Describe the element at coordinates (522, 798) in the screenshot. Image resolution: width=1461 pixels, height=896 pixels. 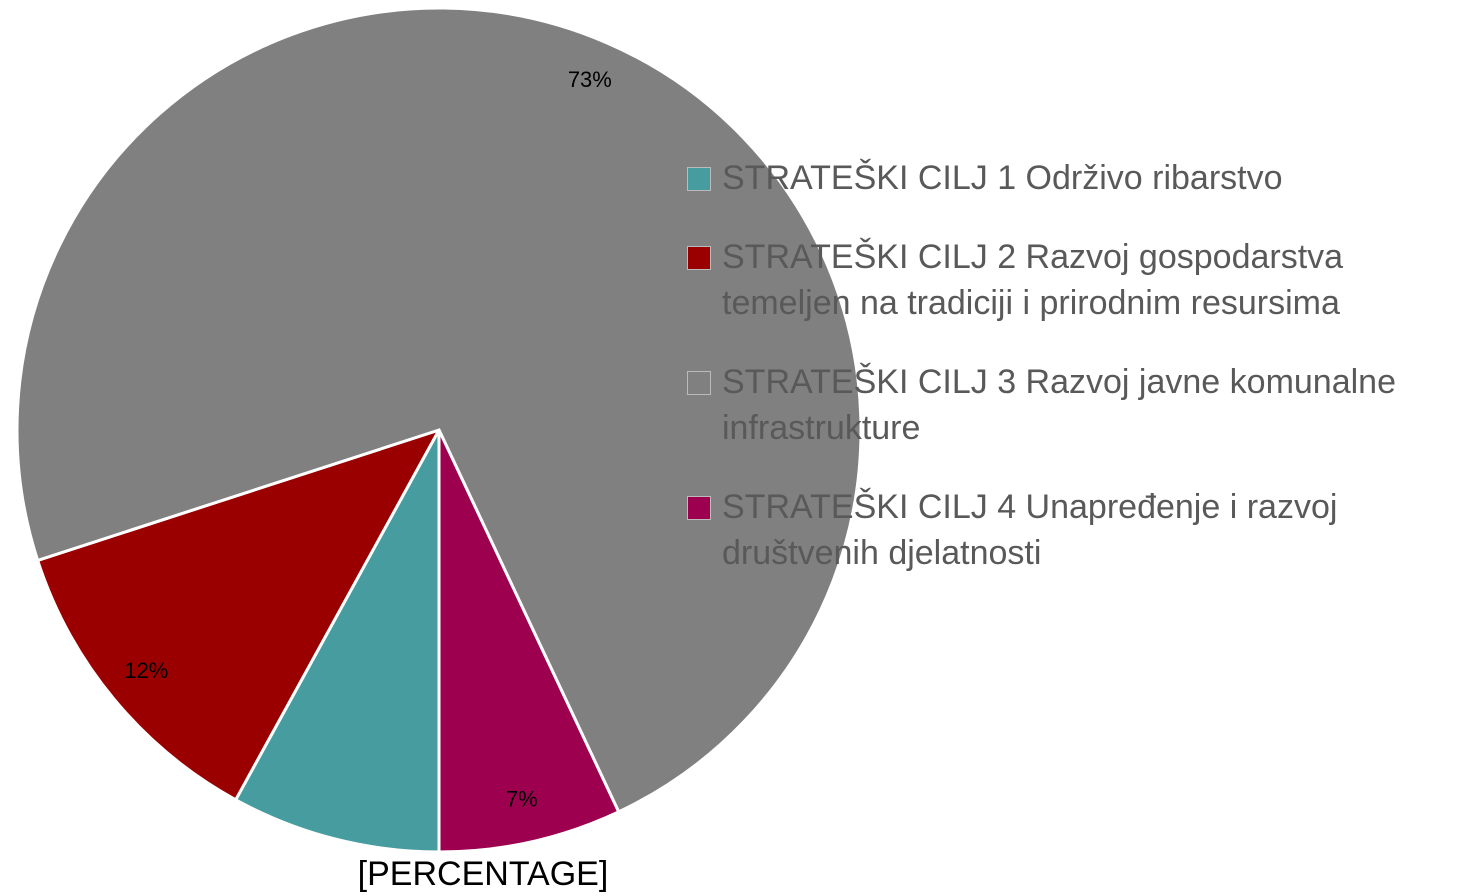
I see `data-label: 7%` at that location.